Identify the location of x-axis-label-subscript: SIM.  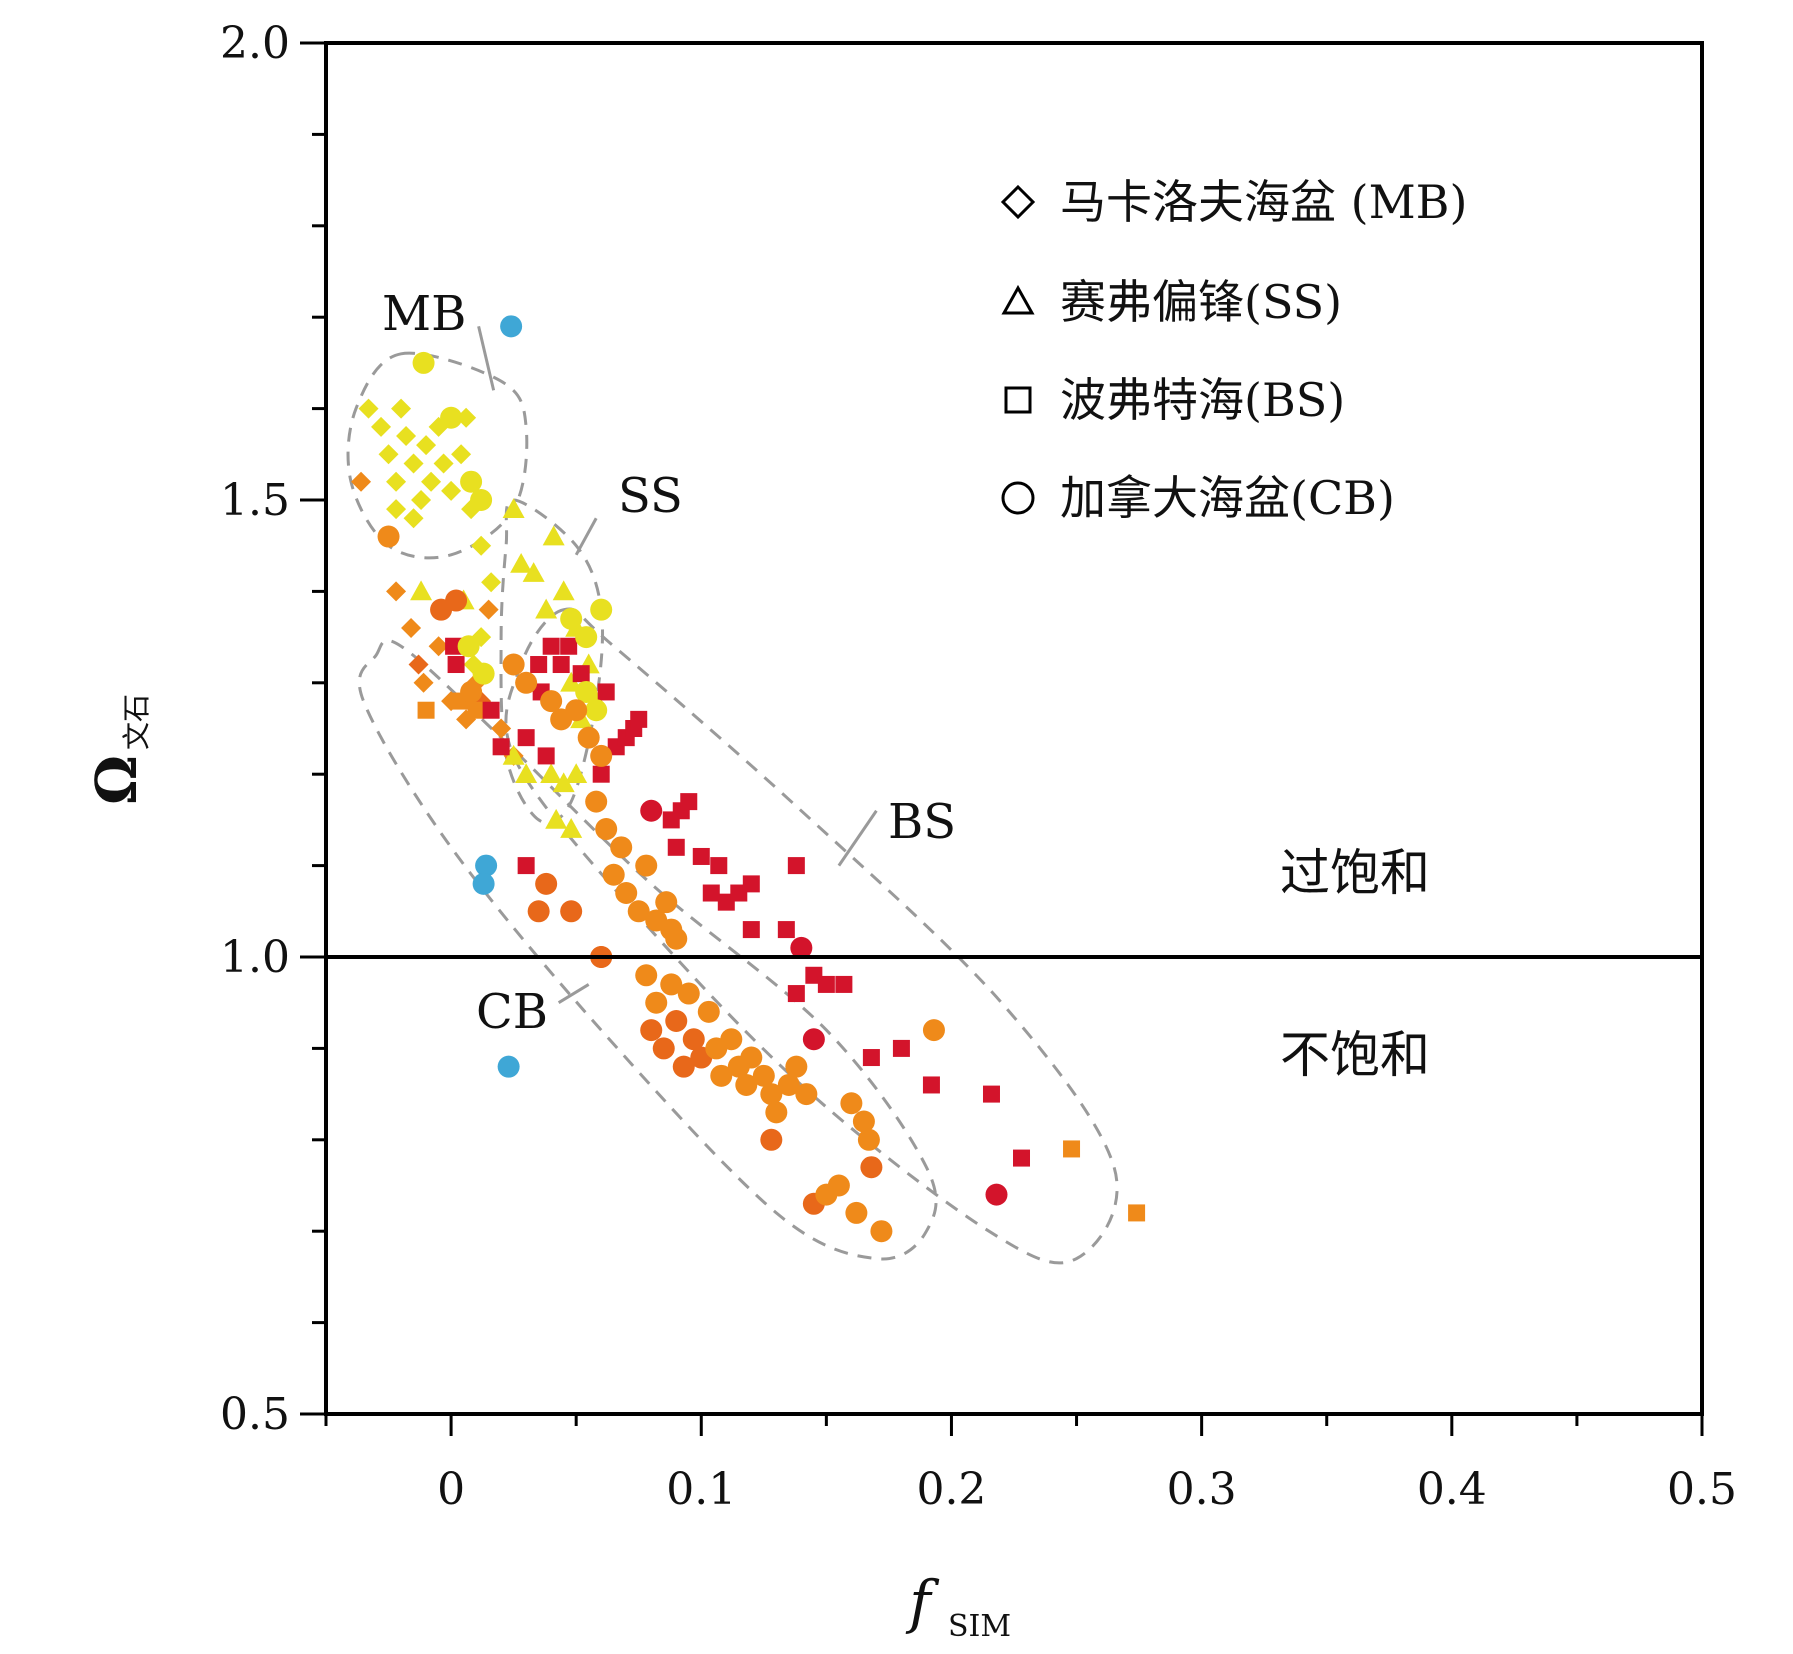
(979, 1626).